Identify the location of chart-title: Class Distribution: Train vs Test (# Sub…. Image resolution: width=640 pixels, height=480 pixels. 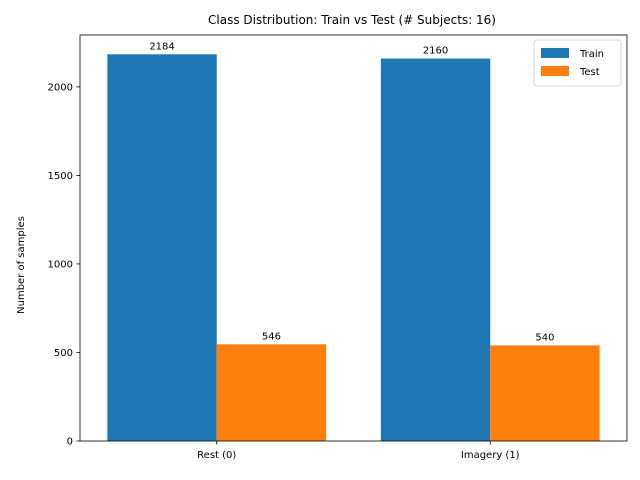
(352, 20).